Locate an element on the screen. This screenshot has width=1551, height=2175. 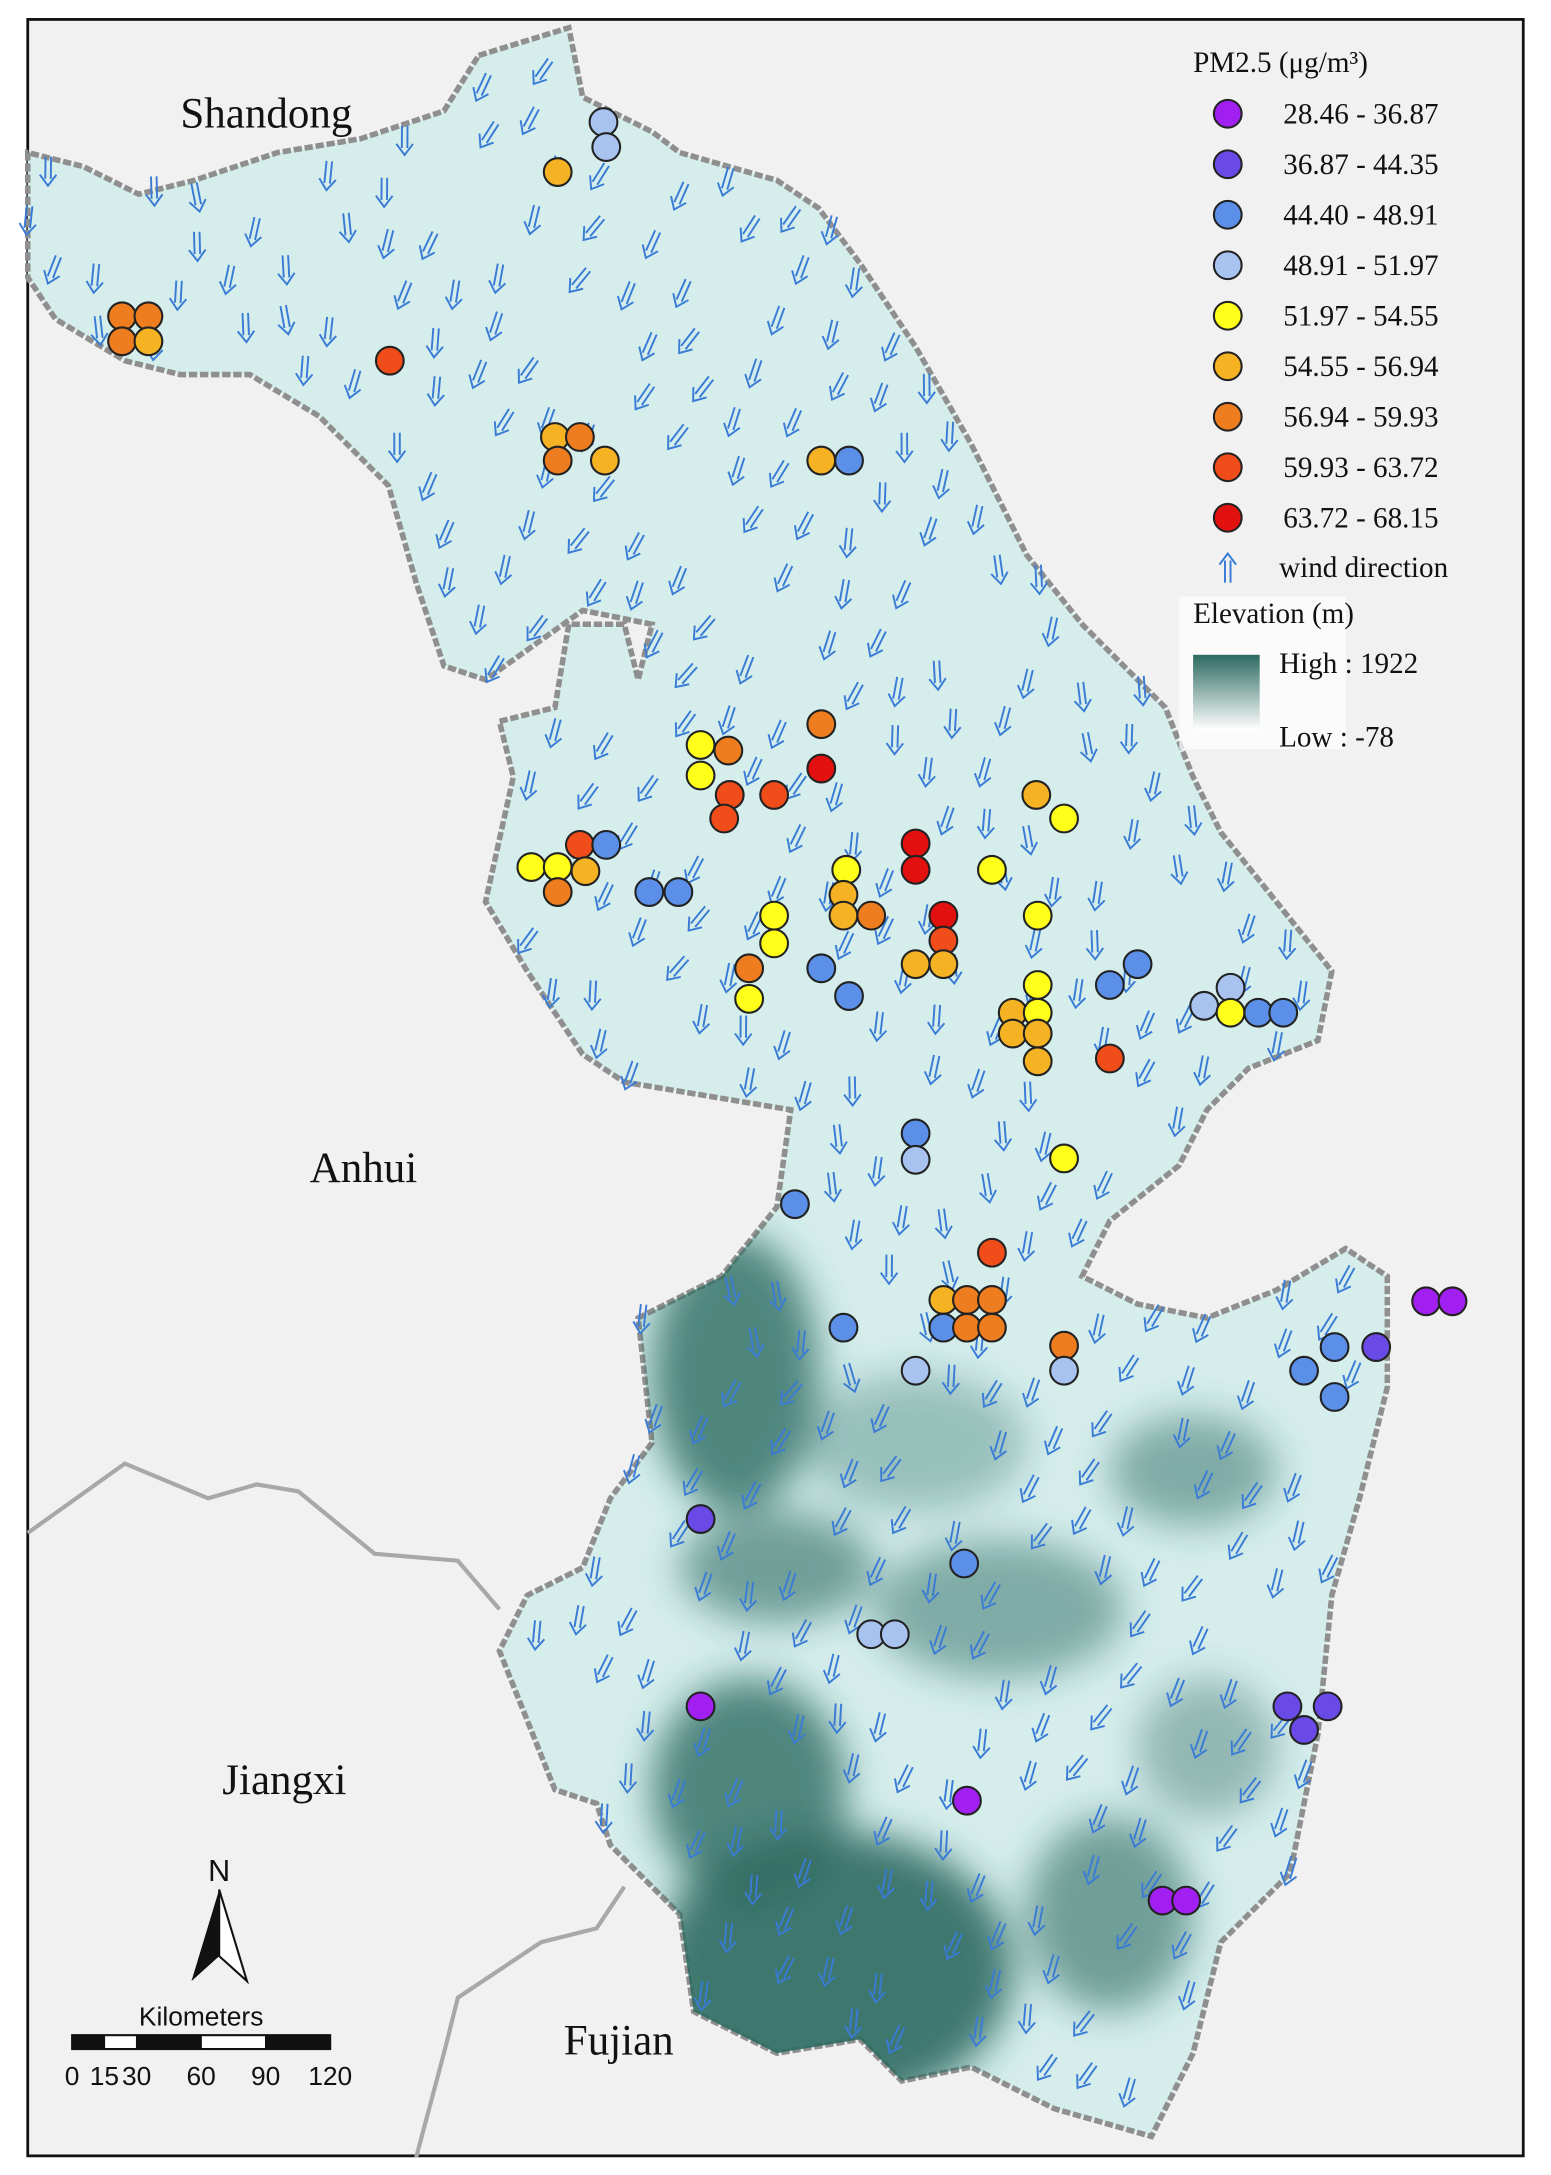
scale-bar-segment is located at coordinates (169, 2042).